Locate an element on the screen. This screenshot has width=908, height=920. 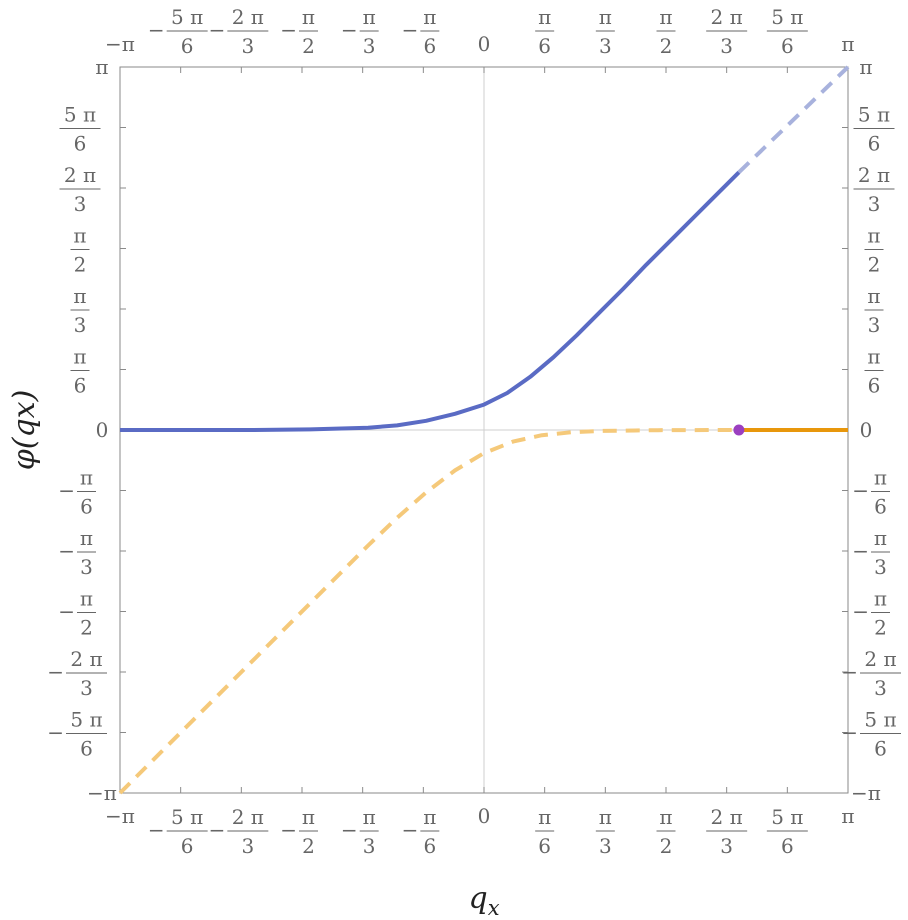
y-tick-label-right: π6 is located at coordinates (874, 370).